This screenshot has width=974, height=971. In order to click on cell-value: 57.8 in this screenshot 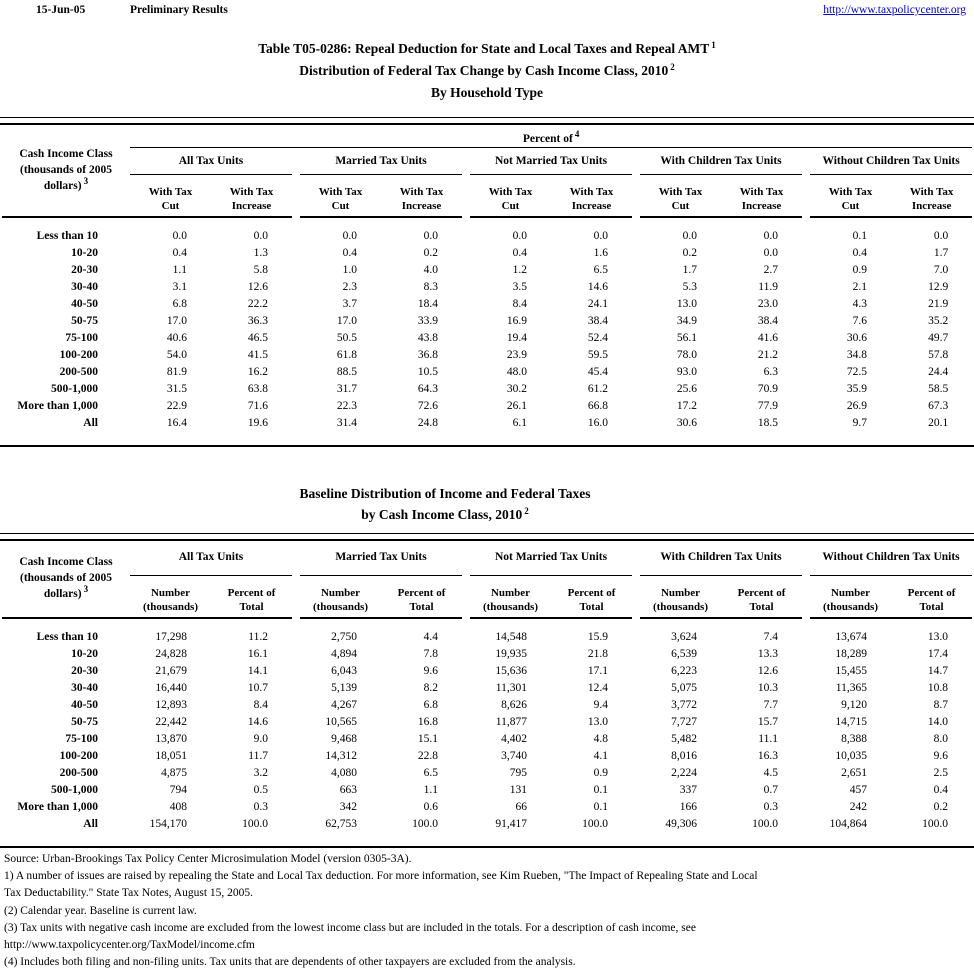, I will do `click(938, 355)`.